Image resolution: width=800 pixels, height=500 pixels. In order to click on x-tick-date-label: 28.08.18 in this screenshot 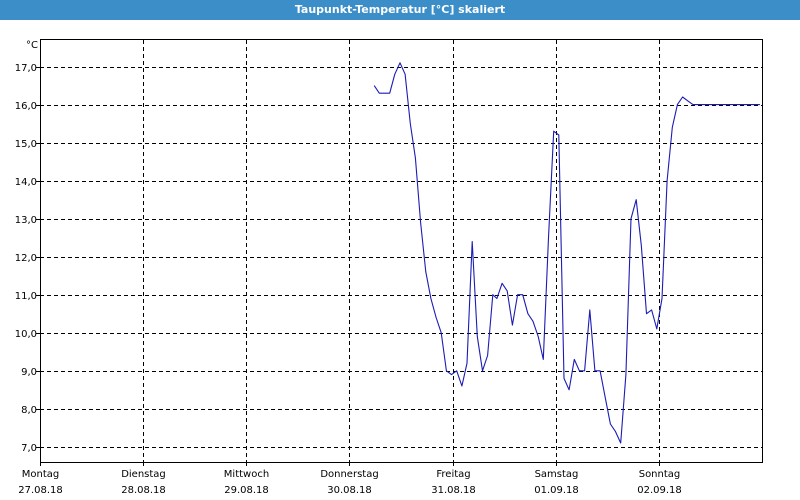, I will do `click(143, 490)`.